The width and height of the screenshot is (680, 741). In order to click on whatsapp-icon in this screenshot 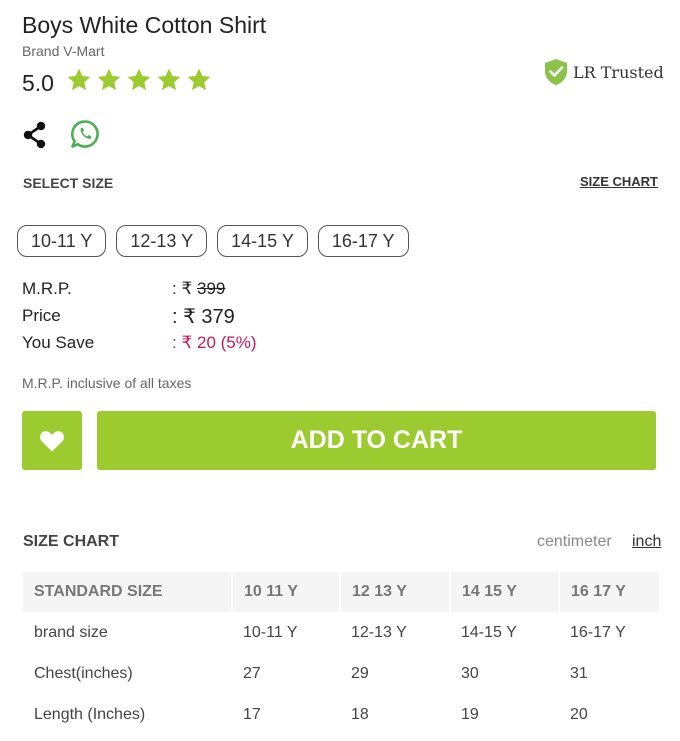, I will do `click(85, 134)`.